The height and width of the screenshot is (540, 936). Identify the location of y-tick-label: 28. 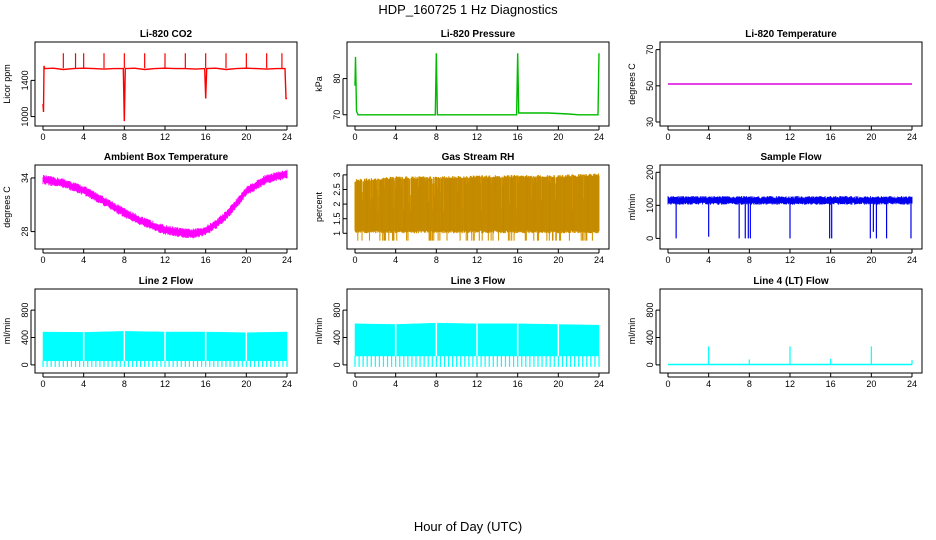
(25, 232).